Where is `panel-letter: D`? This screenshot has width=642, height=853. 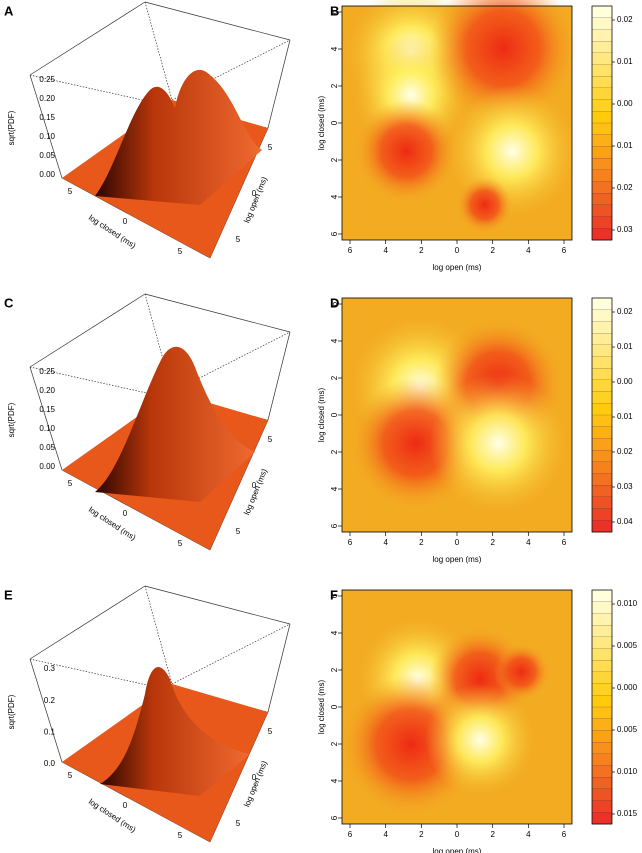 panel-letter: D is located at coordinates (334, 302).